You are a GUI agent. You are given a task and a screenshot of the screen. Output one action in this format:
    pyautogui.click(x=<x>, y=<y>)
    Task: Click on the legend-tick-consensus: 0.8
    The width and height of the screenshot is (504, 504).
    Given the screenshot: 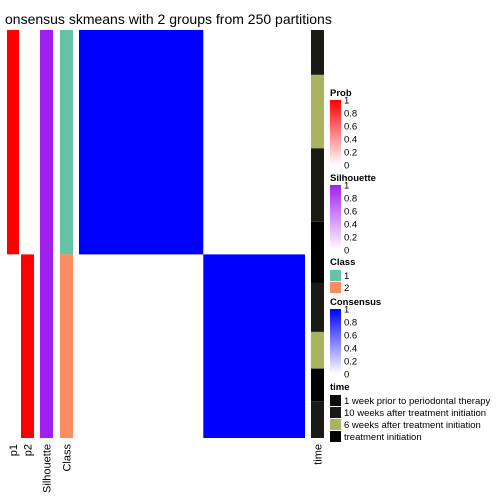 What is the action you would take?
    pyautogui.click(x=350, y=323)
    